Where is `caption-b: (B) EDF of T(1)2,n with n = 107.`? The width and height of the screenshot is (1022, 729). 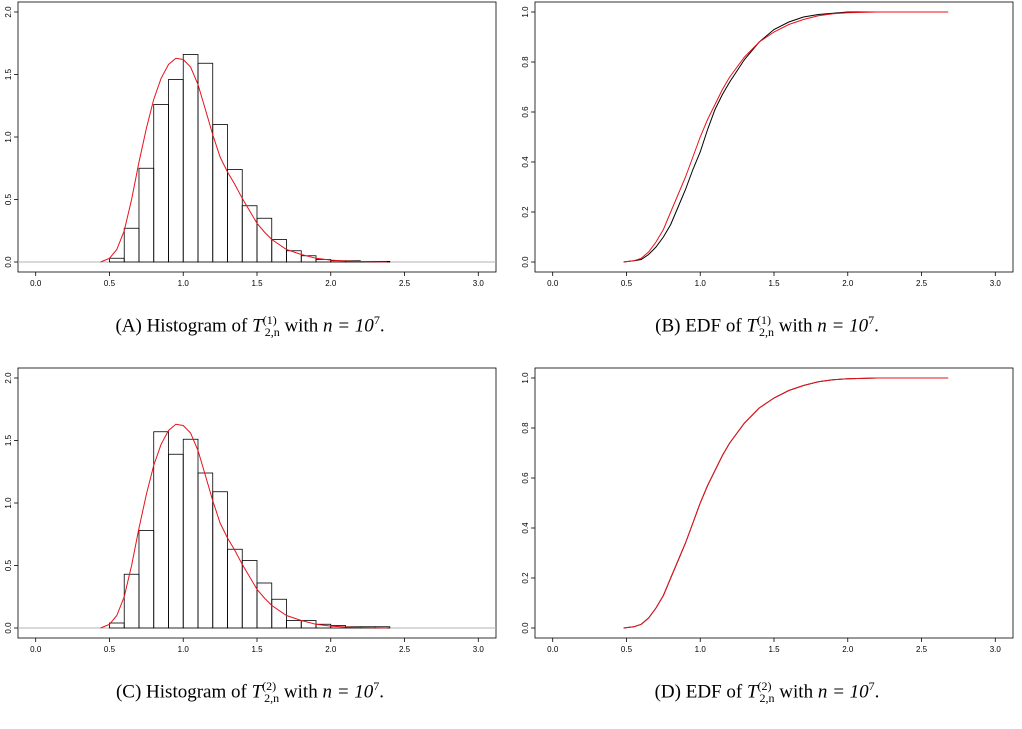
caption-b: (B) EDF of T(1)2,n with n = 107. is located at coordinates (767, 326).